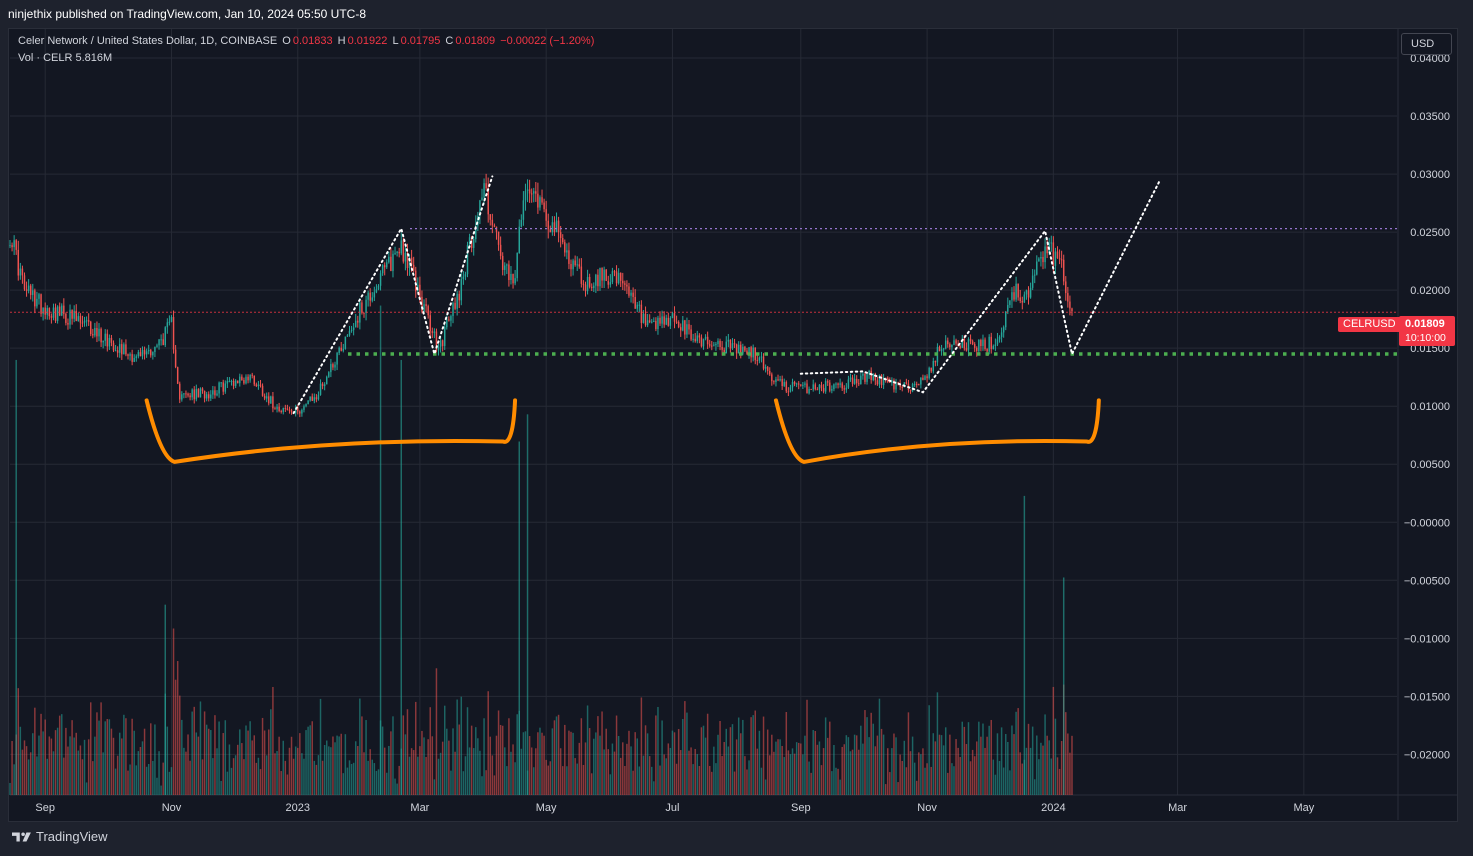  Describe the element at coordinates (331, 431) in the screenshot. I see `cup-bracket-annotation` at that location.